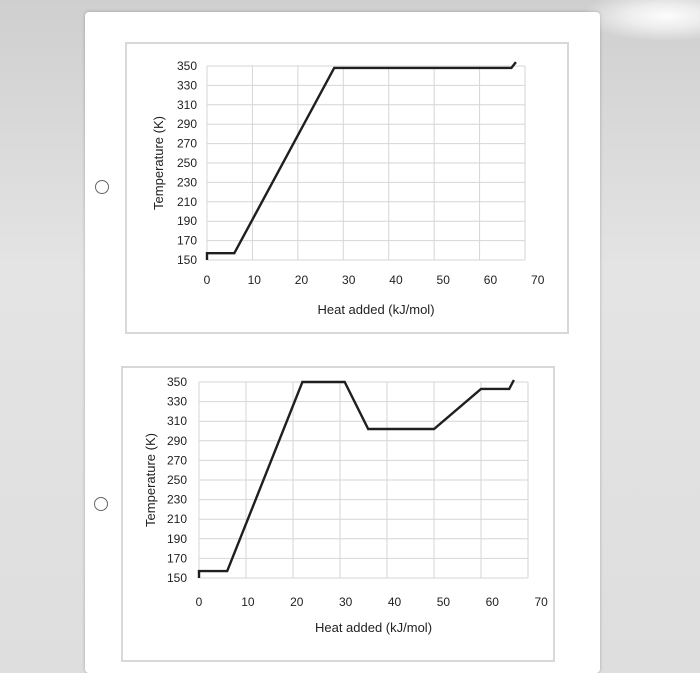  Describe the element at coordinates (101, 504) in the screenshot. I see `option-2-radio` at that location.